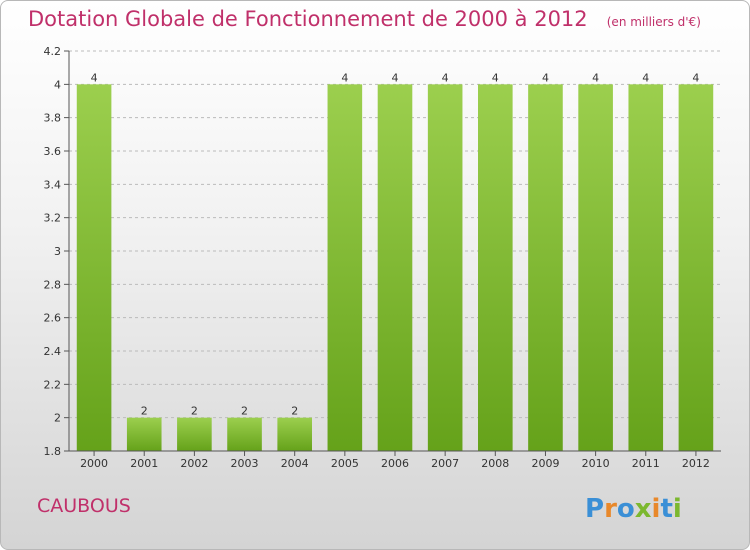  Describe the element at coordinates (696, 267) in the screenshot. I see `bar-2012` at that location.